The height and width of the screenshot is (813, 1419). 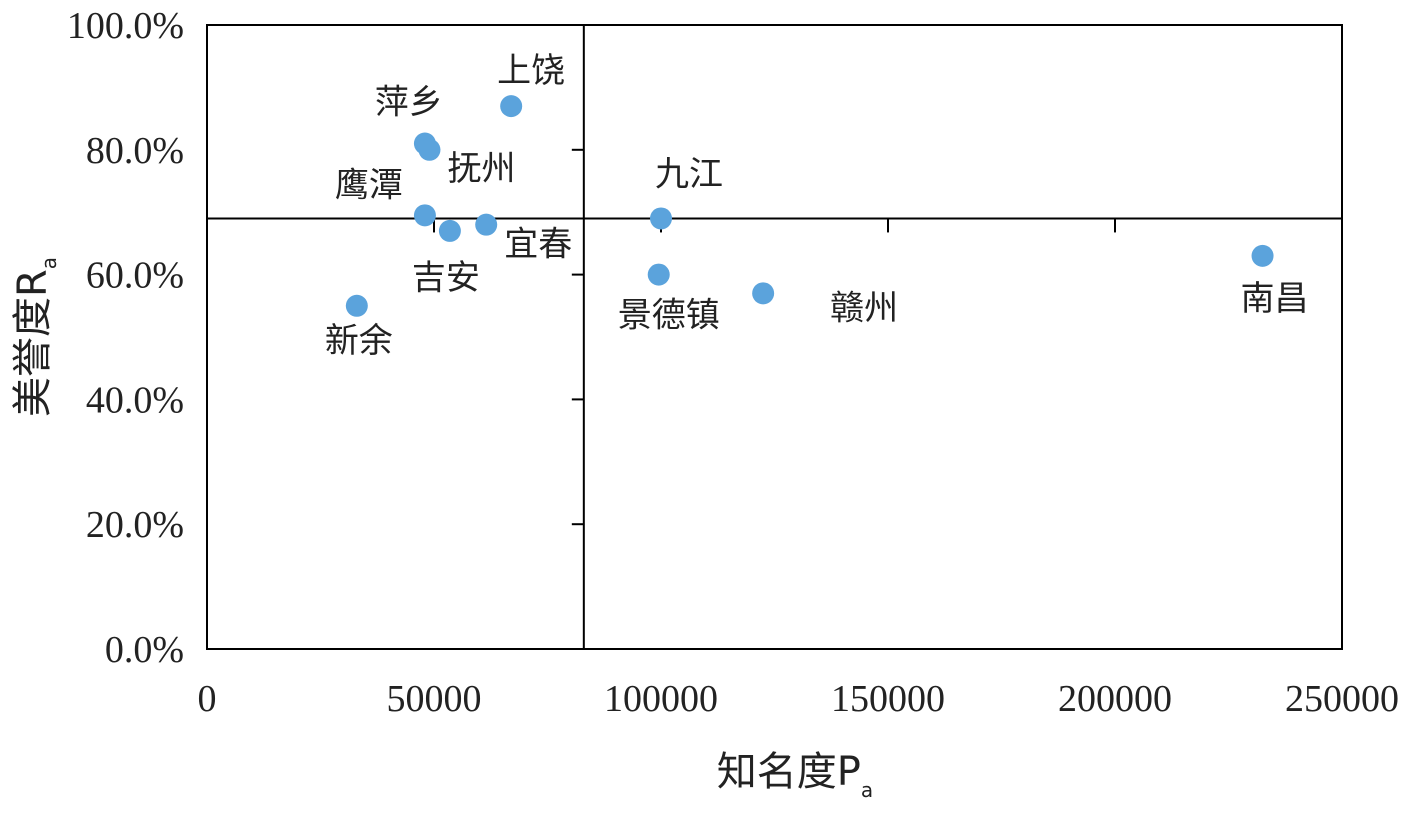 I want to click on x-tick-labels: 0 50000 100000 150000 200000 250000, so click(x=799, y=699).